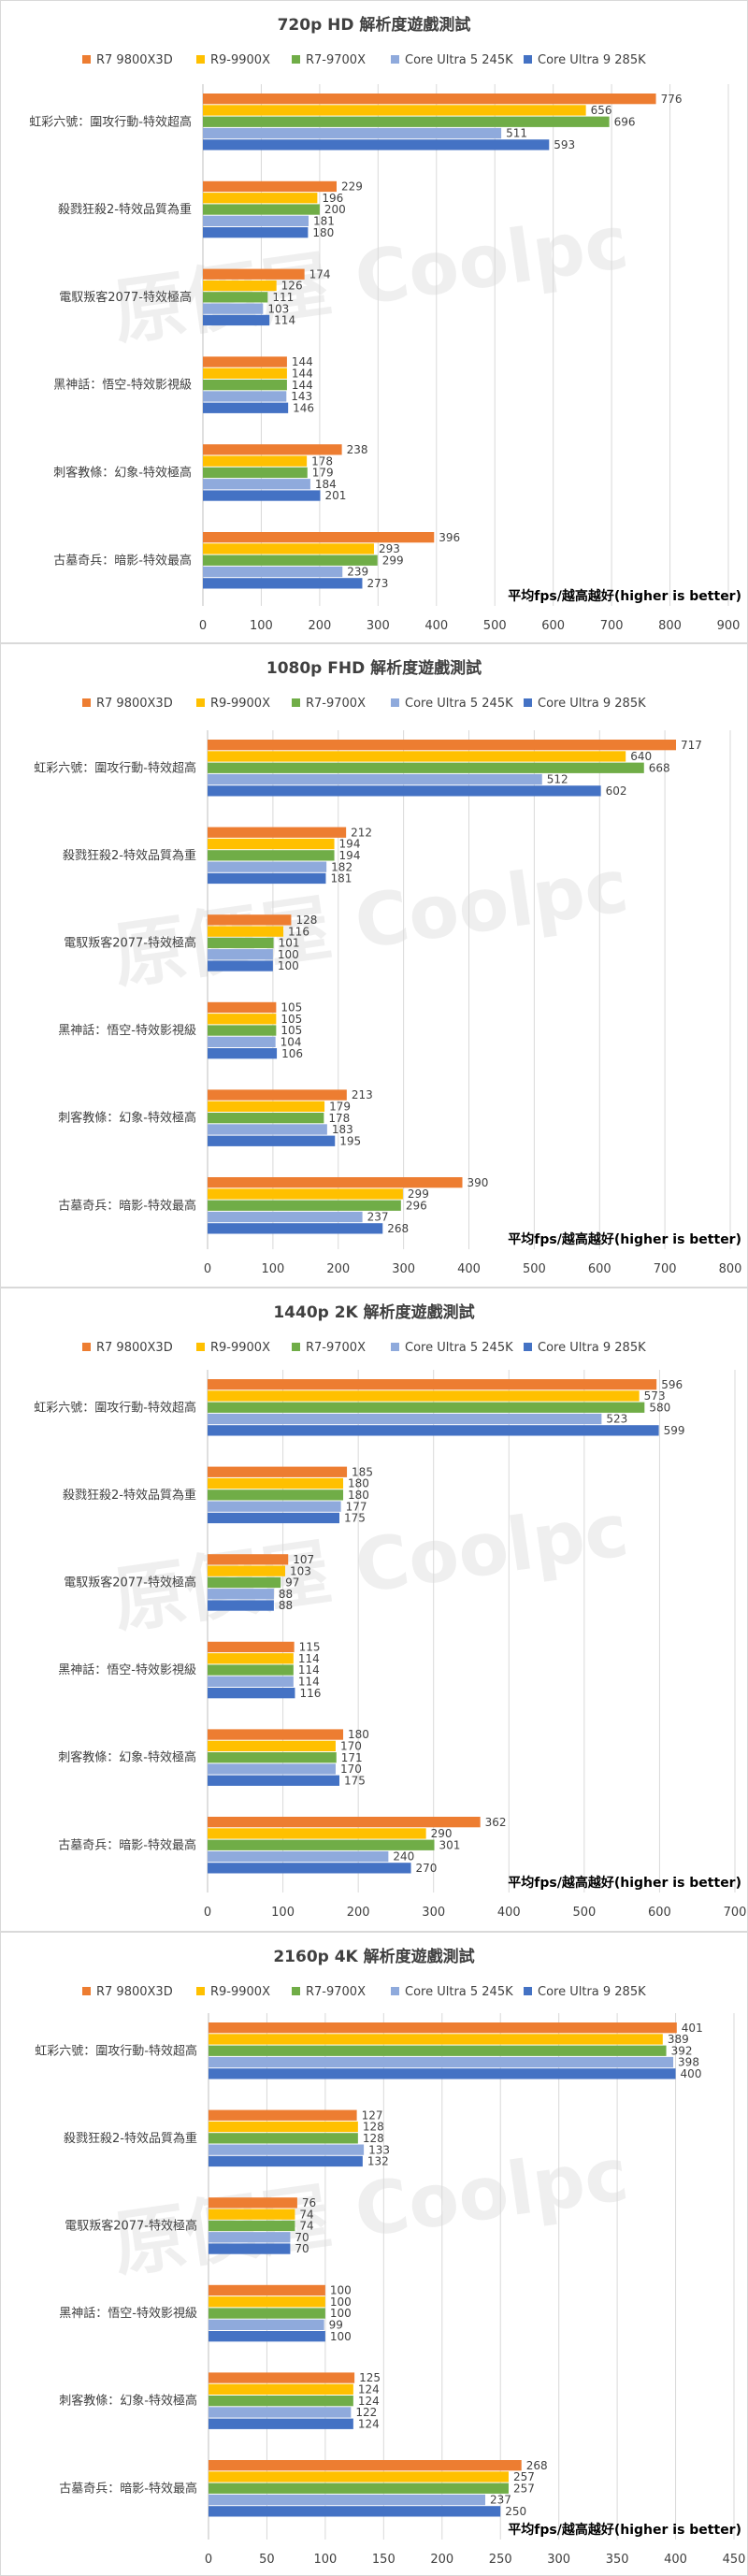  What do you see at coordinates (374, 1956) in the screenshot?
I see `chart-title: 2160p 4K 解析度遊戲測試` at bounding box center [374, 1956].